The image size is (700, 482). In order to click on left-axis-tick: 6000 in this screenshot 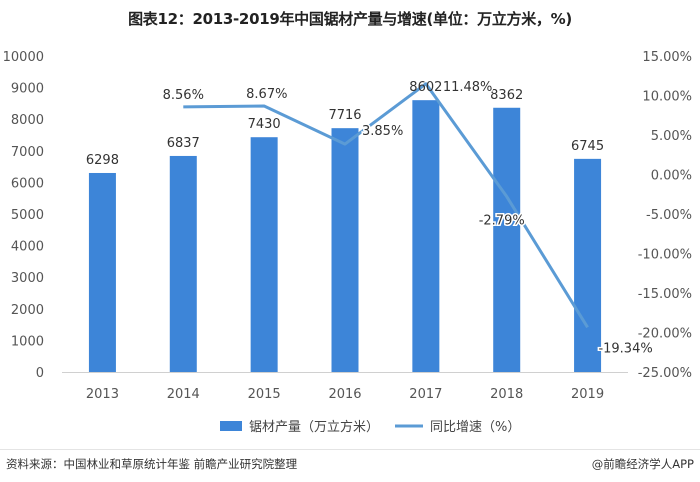, I will do `click(27, 183)`.